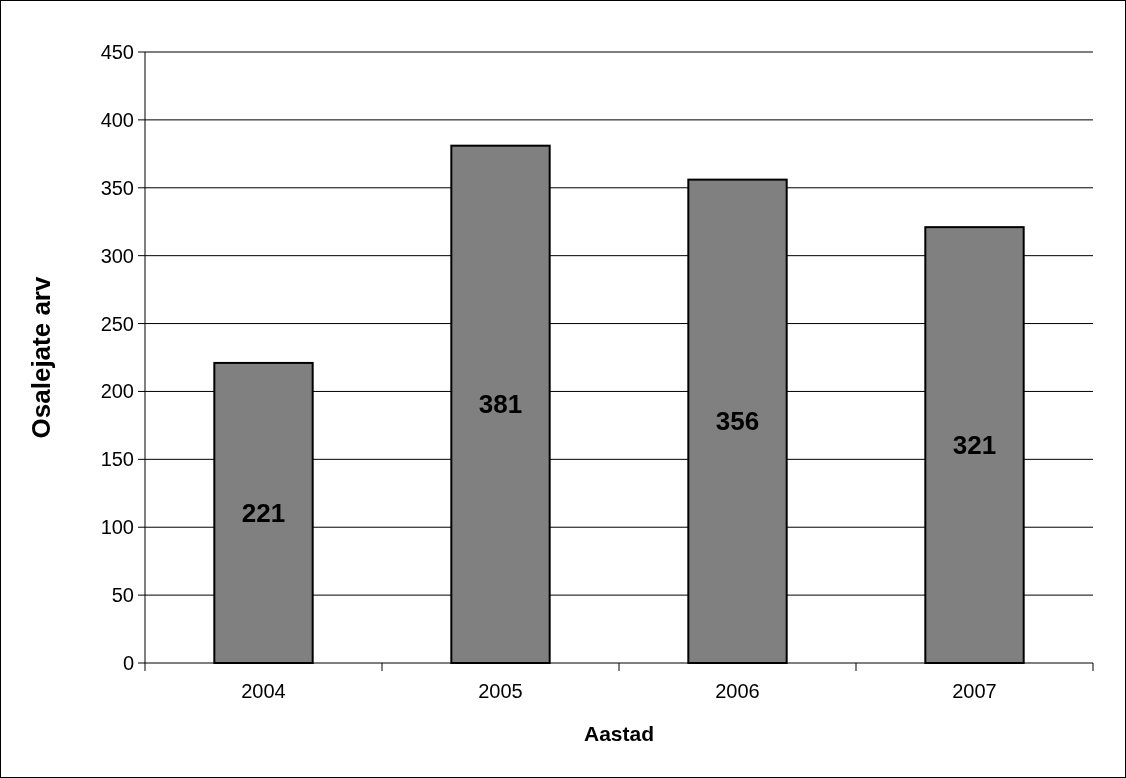  I want to click on y-tick-label: 100, so click(117, 527).